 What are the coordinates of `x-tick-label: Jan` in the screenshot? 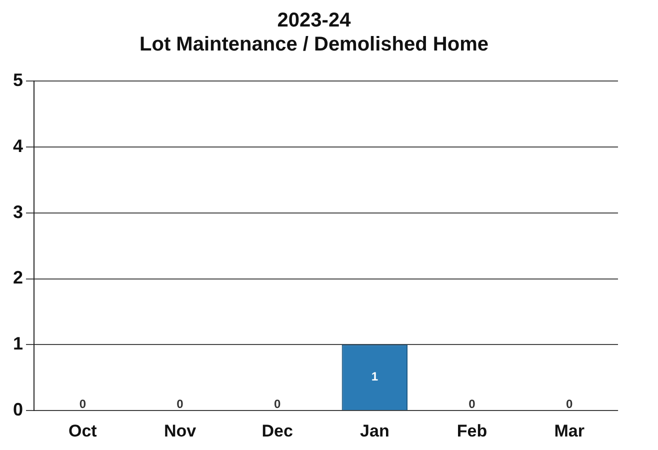 It's located at (375, 430).